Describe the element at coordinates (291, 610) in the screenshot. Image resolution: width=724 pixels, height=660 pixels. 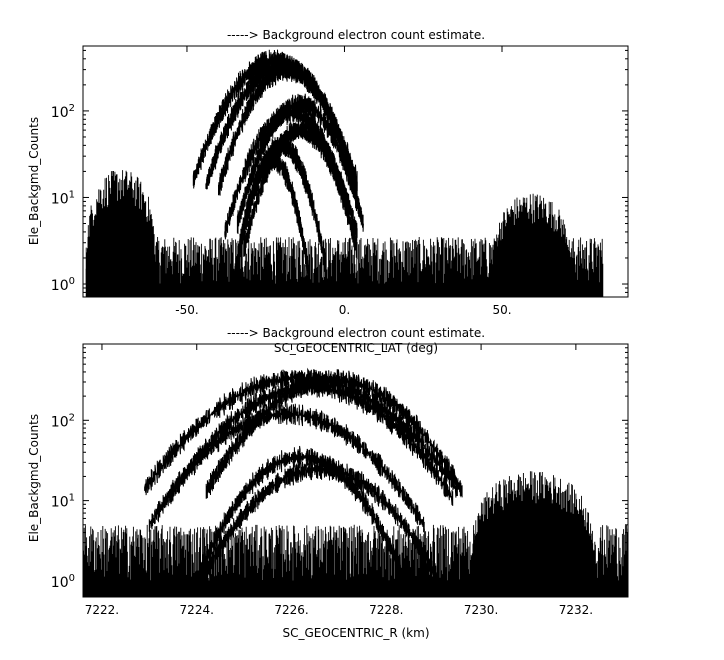
I see `x-tick-label: 7226.` at that location.